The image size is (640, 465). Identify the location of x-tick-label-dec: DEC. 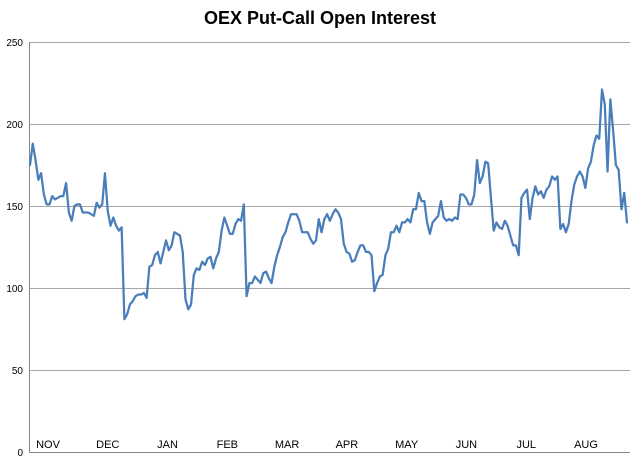
(107, 445).